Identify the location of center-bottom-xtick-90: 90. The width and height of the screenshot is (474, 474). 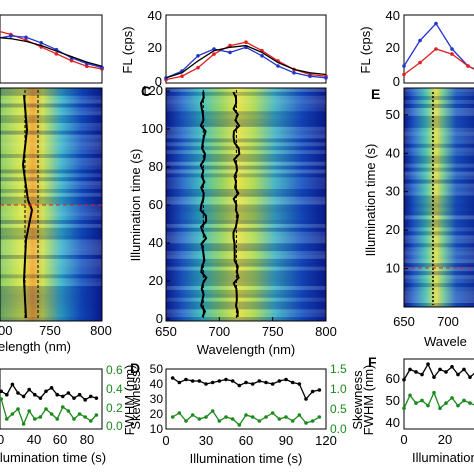
(286, 440).